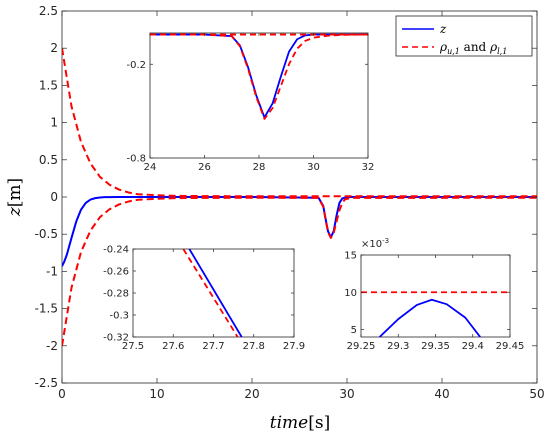  I want to click on inset-bl-xtick-label: 27.8, so click(254, 346).